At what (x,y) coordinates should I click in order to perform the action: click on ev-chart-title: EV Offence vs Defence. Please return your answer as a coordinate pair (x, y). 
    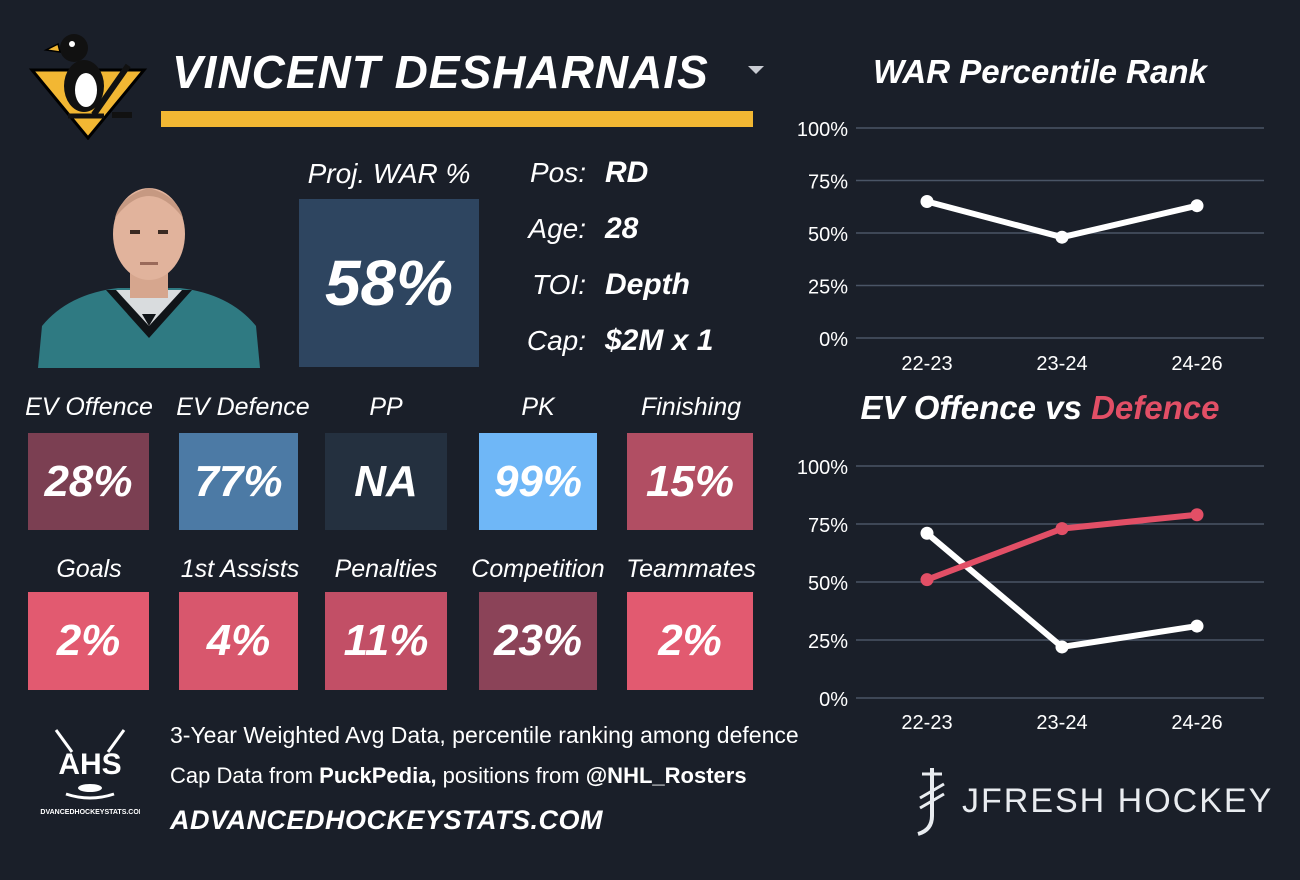
    Looking at the image, I should click on (1040, 408).